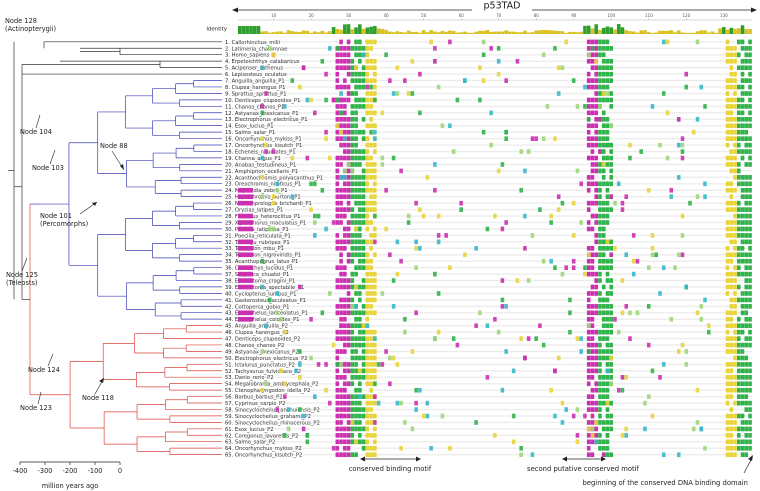  What do you see at coordinates (390, 469) in the screenshot?
I see `conserved-binding-motif-label: conserved binding motif` at bounding box center [390, 469].